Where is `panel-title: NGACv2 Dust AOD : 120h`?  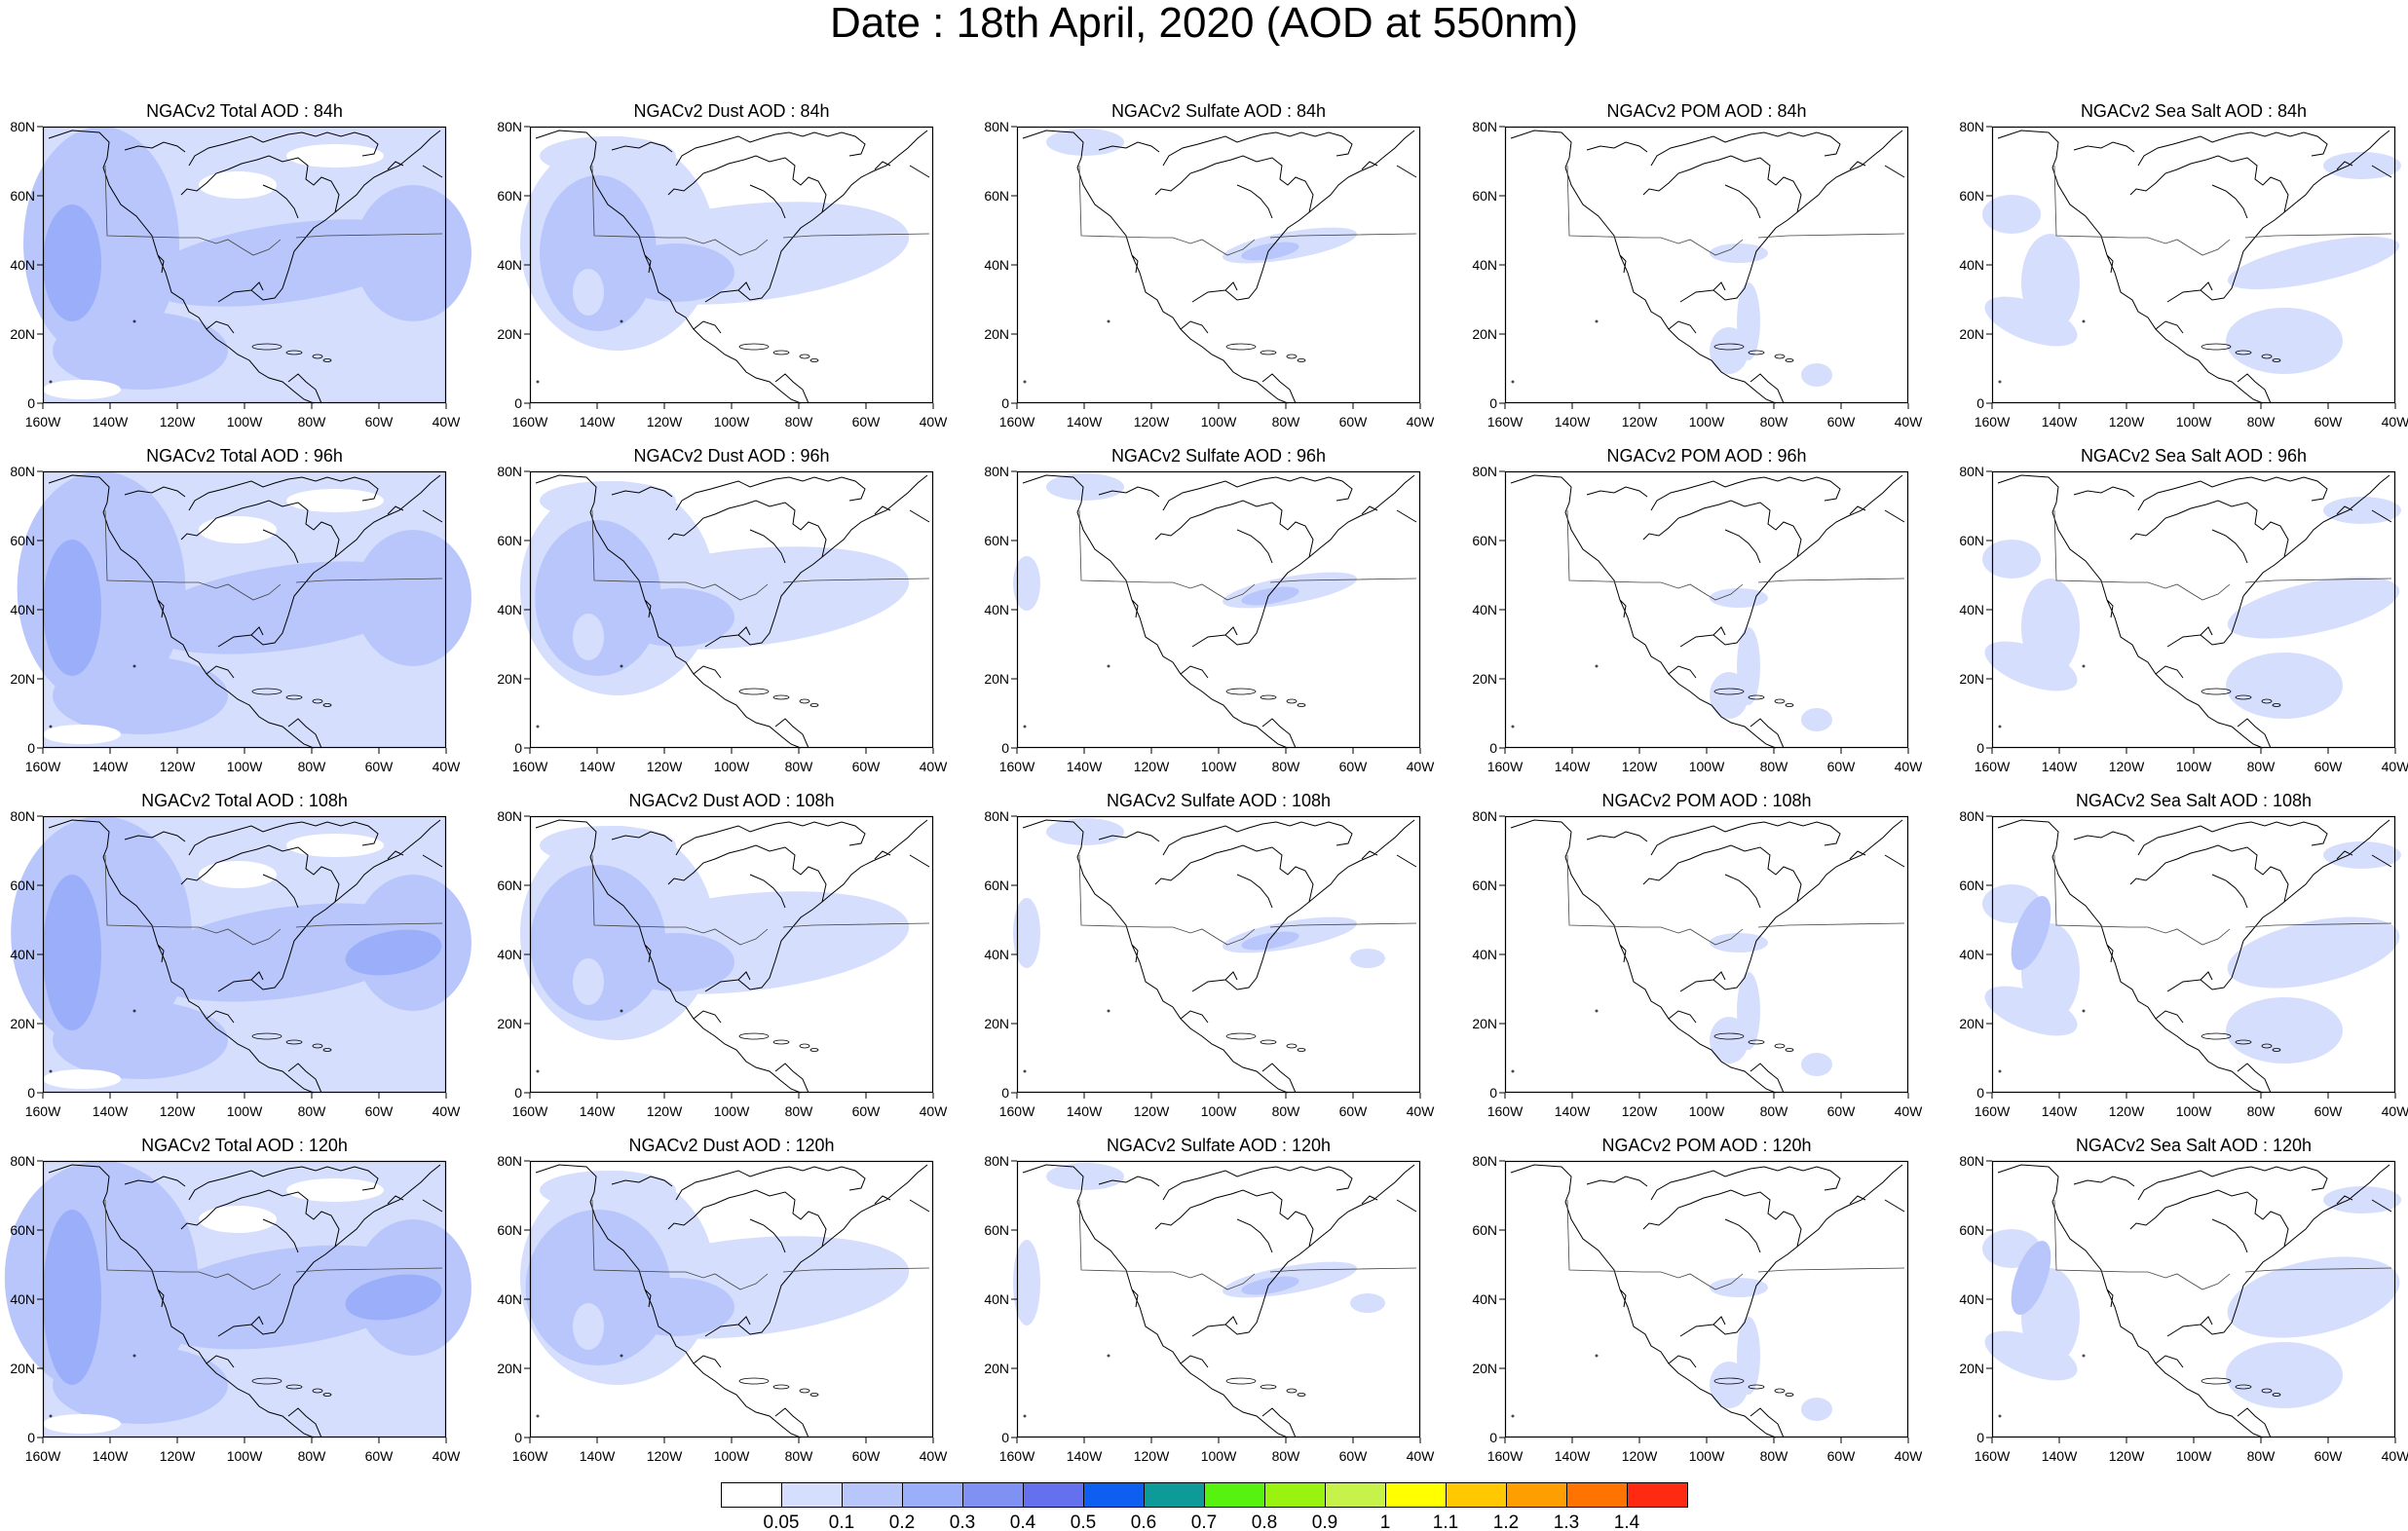
panel-title: NGACv2 Dust AOD : 120h is located at coordinates (731, 1145).